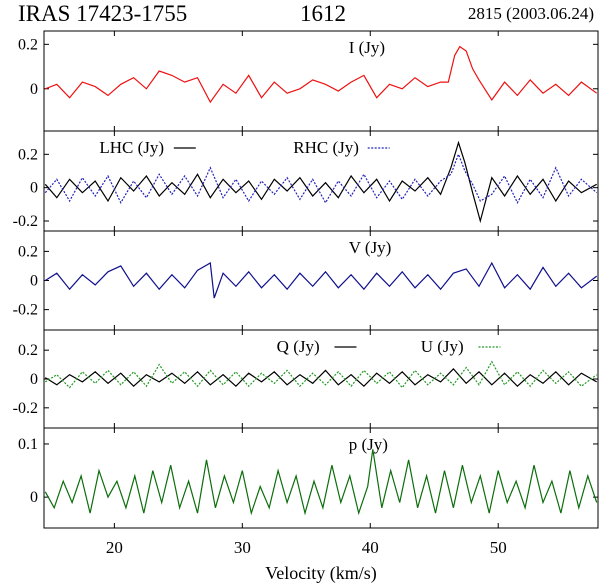 This screenshot has width=600, height=585. I want to click on panel-label: LHC (Jy), so click(131, 147).